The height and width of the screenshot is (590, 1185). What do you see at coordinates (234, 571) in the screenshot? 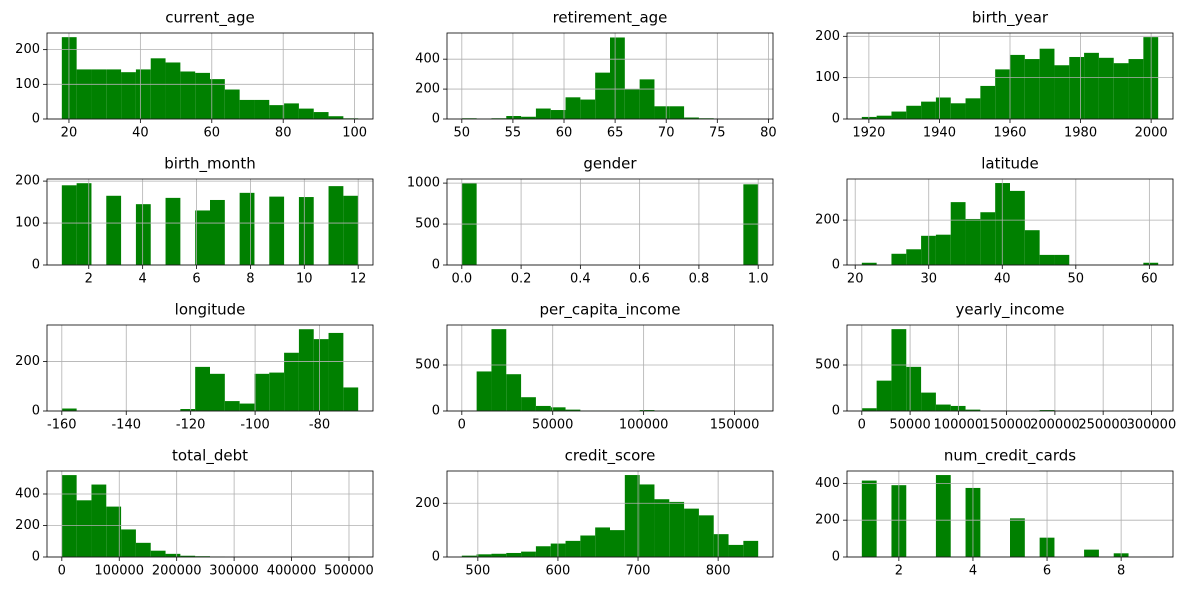
I see `x-tick-label: 300000` at bounding box center [234, 571].